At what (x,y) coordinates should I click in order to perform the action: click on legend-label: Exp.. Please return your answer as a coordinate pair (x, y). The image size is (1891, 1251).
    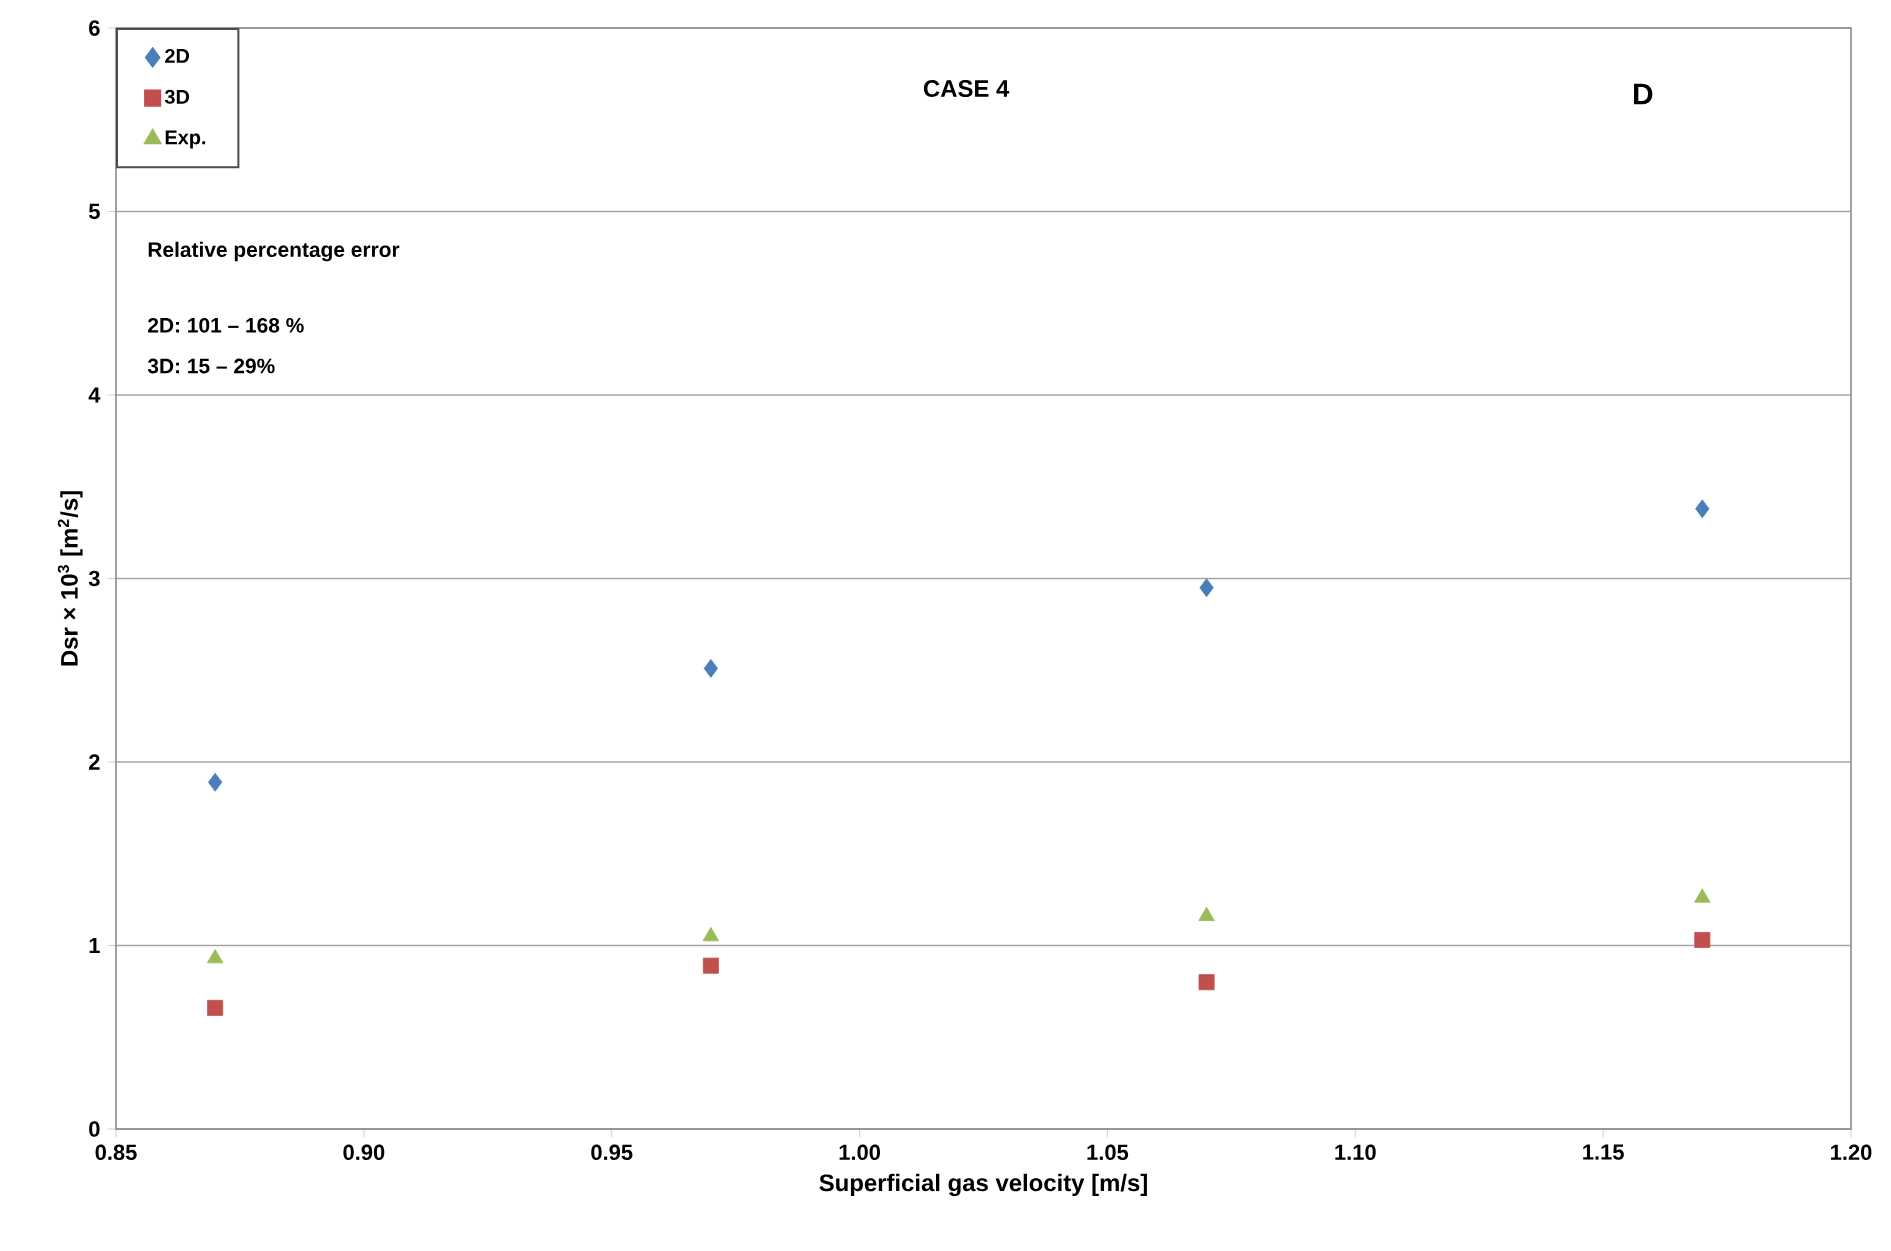
    Looking at the image, I should click on (185, 139).